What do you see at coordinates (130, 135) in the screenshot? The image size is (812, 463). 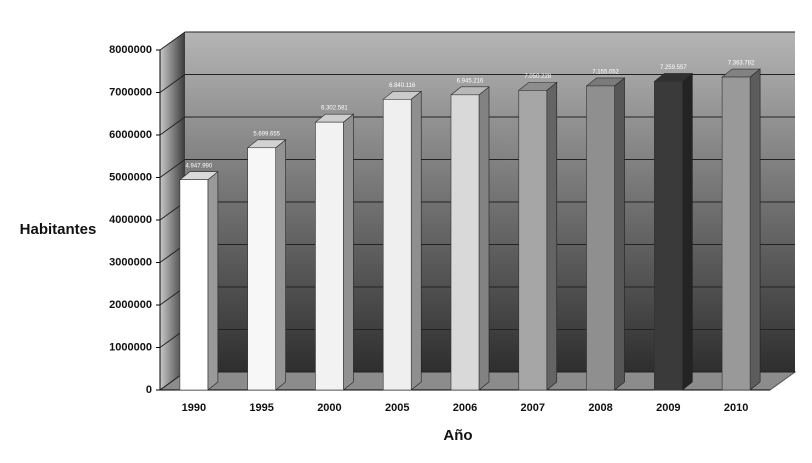 I see `y-tick-label: 6000000` at bounding box center [130, 135].